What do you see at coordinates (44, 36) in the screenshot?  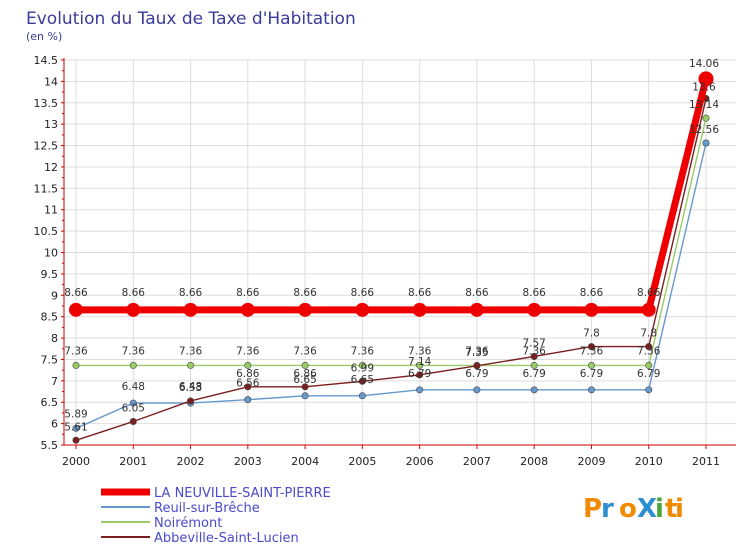 I see `chart-subtitle: (en %)` at bounding box center [44, 36].